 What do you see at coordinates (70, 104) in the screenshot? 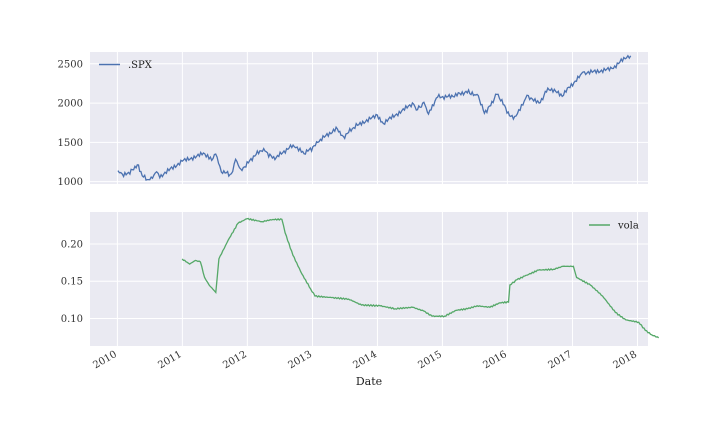
I see `top-y-tick-label: 2000` at bounding box center [70, 104].